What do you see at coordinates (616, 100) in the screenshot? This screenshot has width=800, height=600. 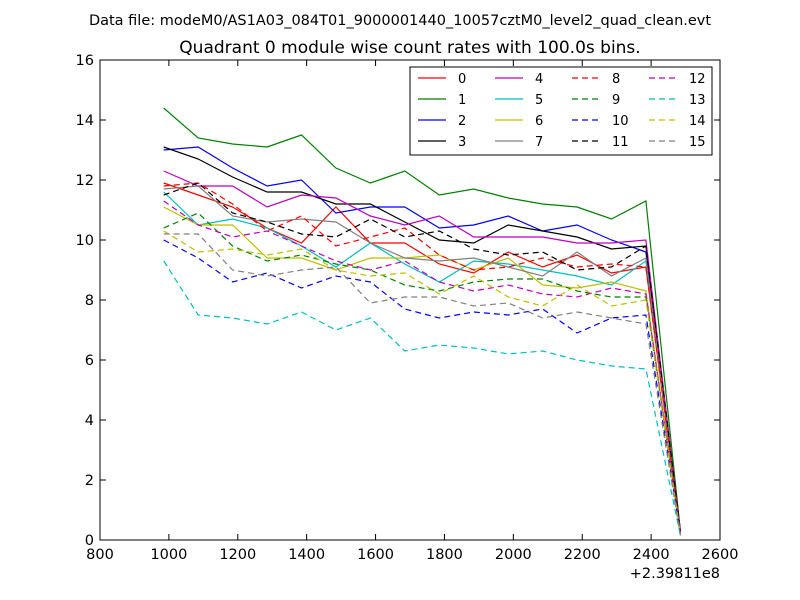 I see `legend-label-9: 9` at bounding box center [616, 100].